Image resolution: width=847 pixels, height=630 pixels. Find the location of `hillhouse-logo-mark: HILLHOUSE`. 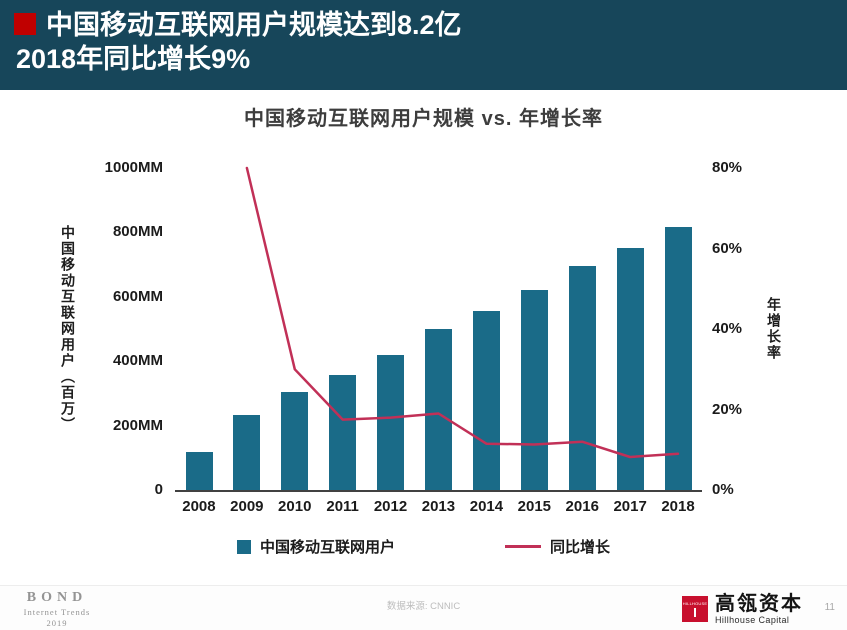

hillhouse-logo-mark: HILLHOUSE is located at coordinates (695, 609).